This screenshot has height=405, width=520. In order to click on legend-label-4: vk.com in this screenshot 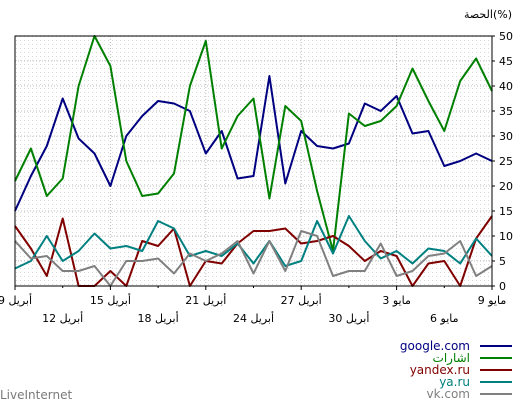, I will do `click(449, 394)`.